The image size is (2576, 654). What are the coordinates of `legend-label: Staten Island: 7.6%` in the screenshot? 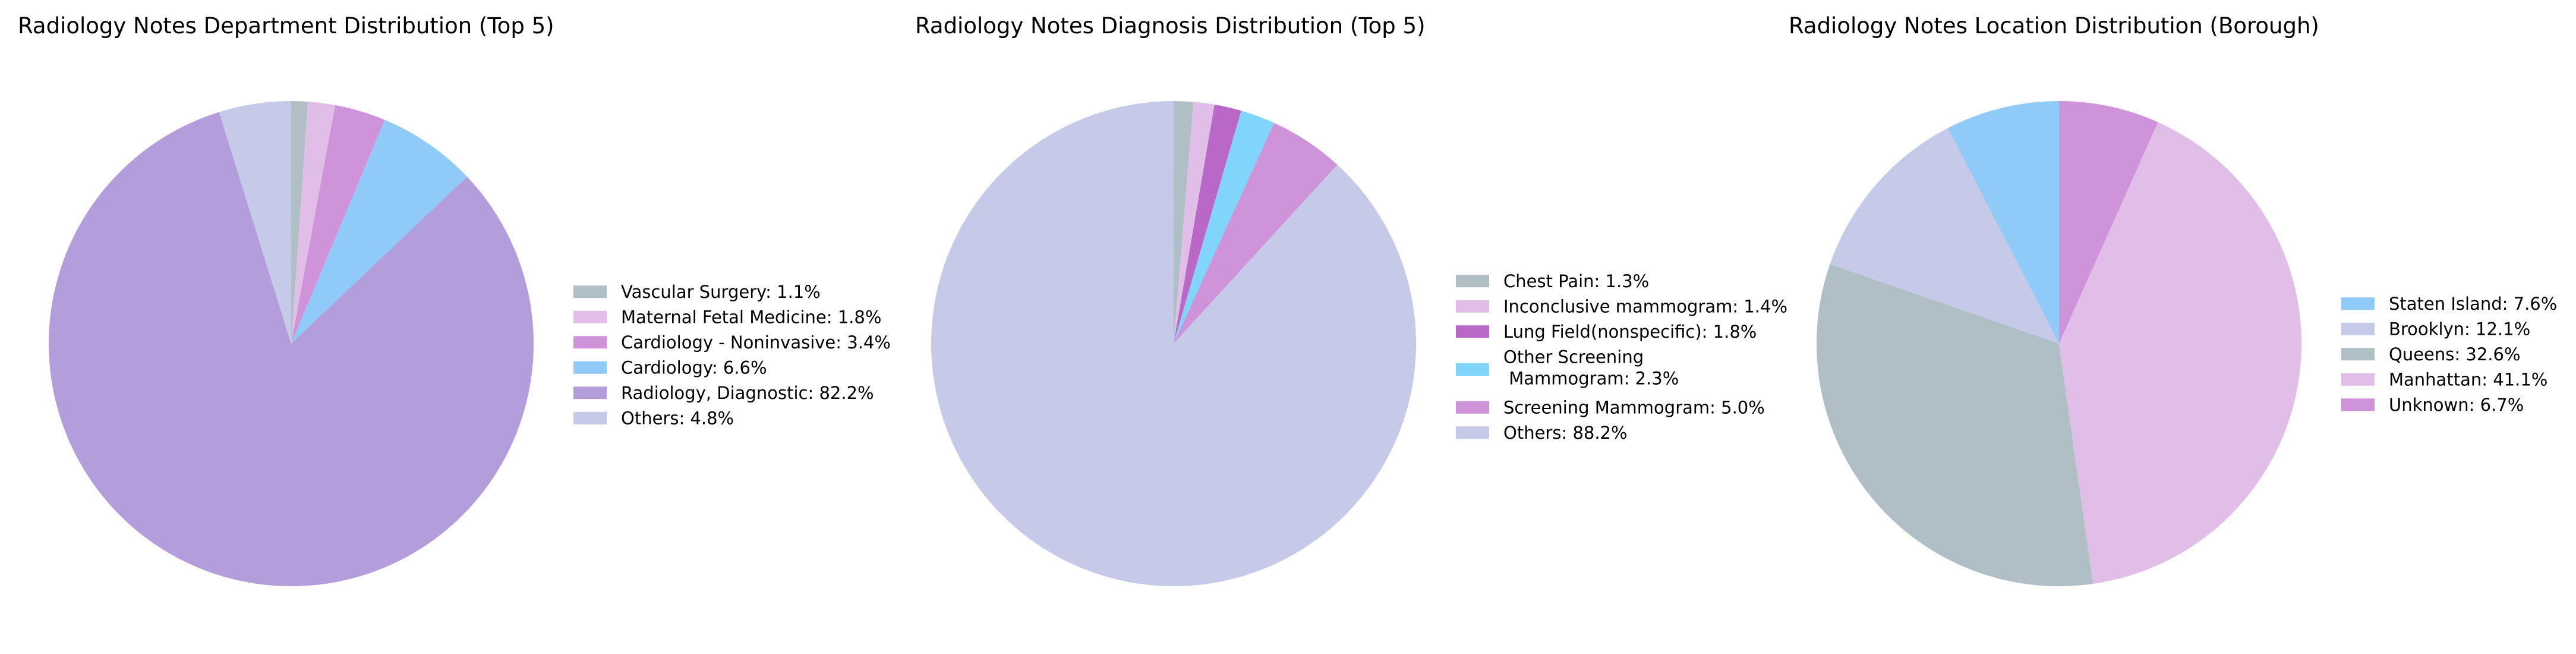 It's located at (2473, 304).